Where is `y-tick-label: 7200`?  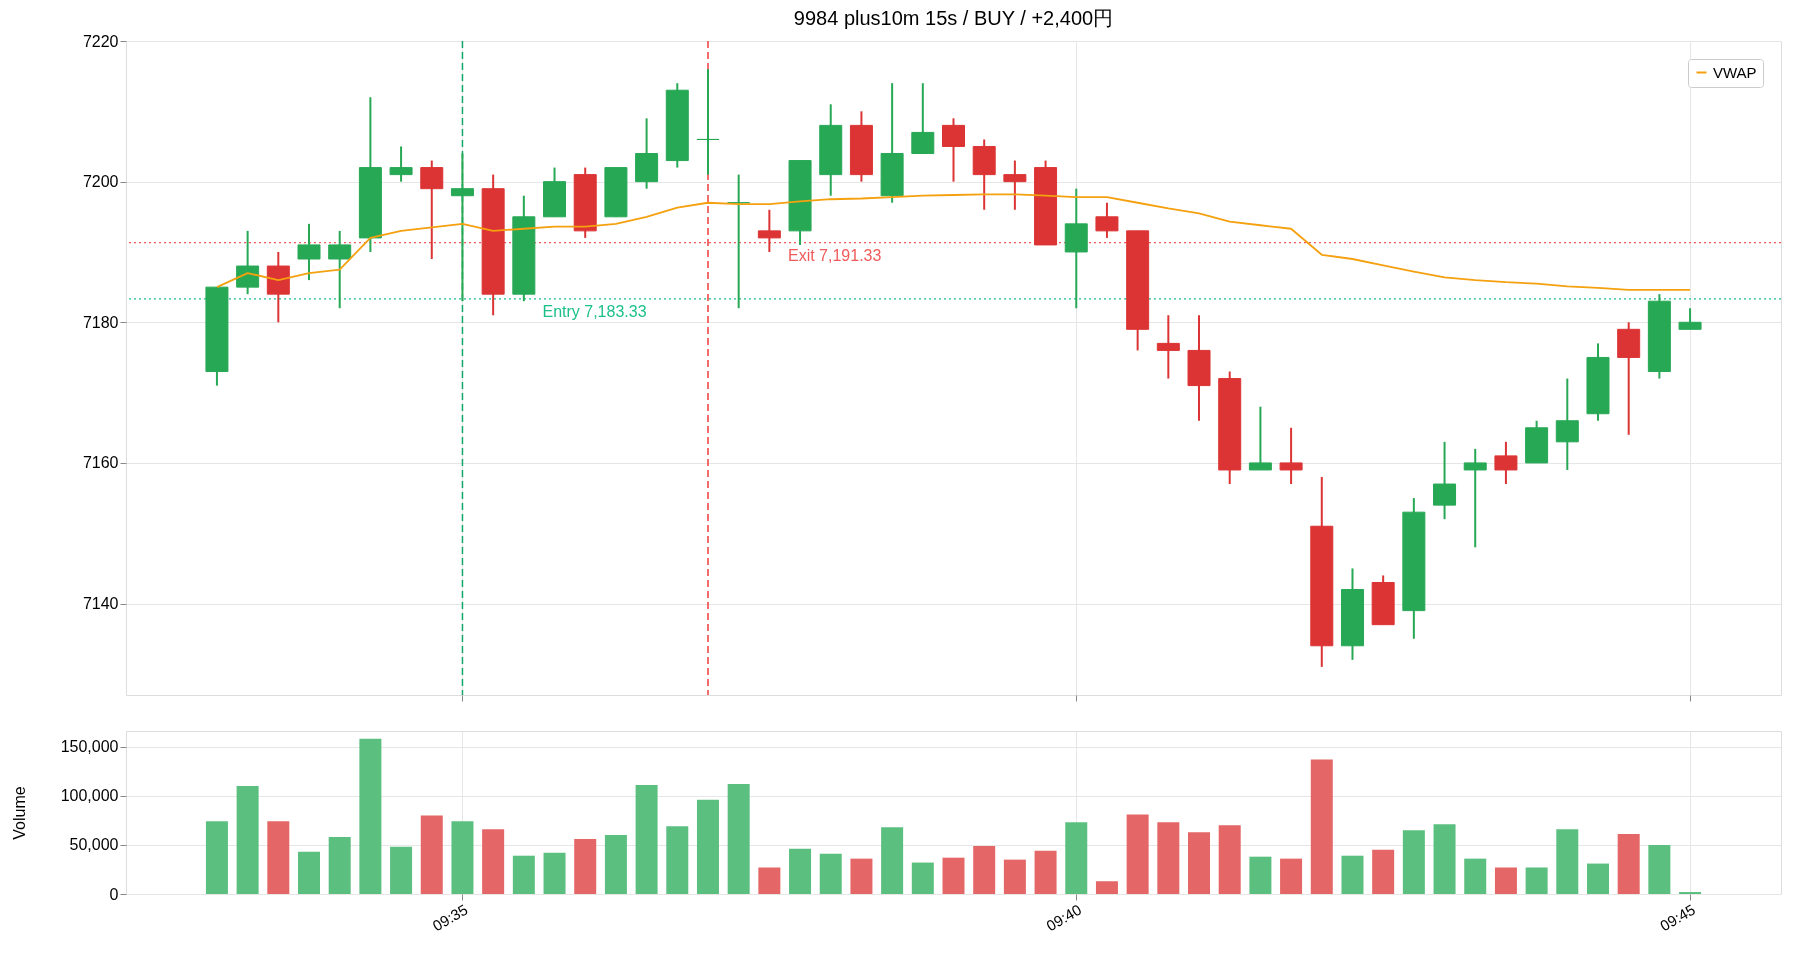
y-tick-label: 7200 is located at coordinates (100, 182).